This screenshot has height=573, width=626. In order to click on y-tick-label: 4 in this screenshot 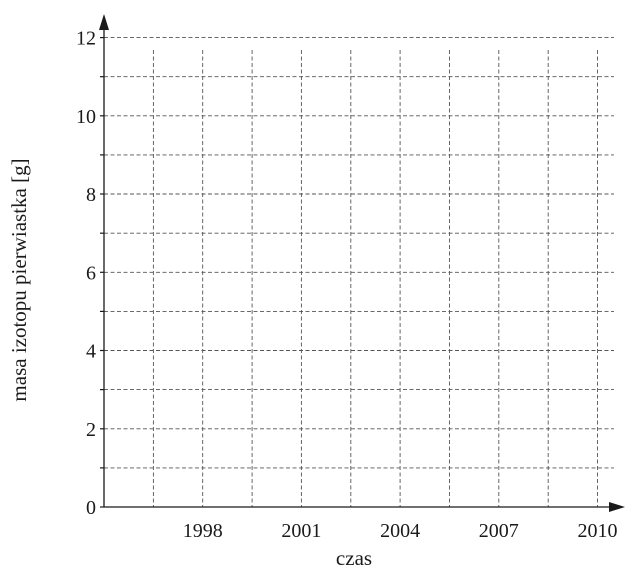, I will do `click(91, 352)`.